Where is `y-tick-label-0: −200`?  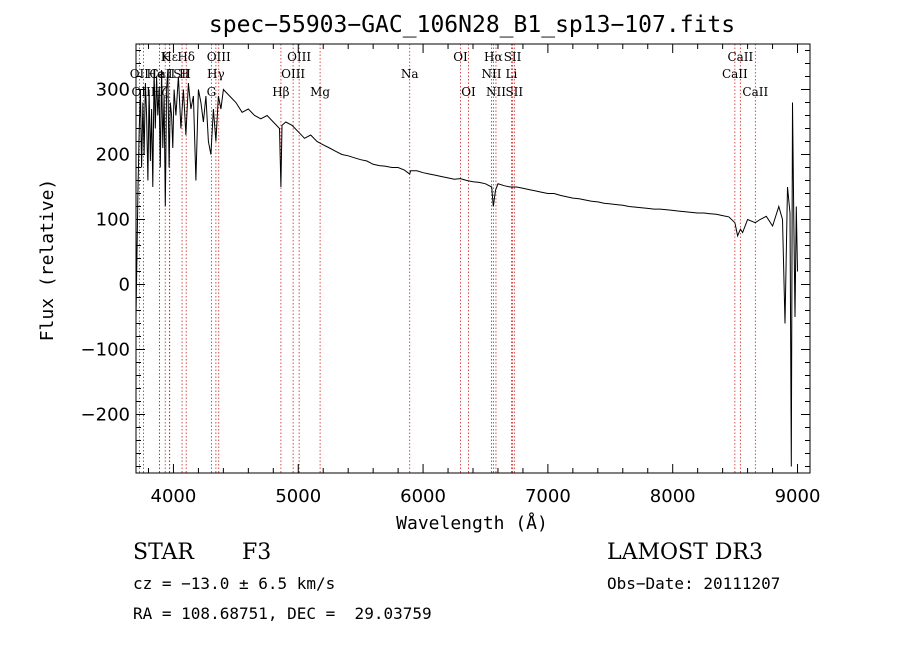
y-tick-label-0: −200 is located at coordinates (105, 415).